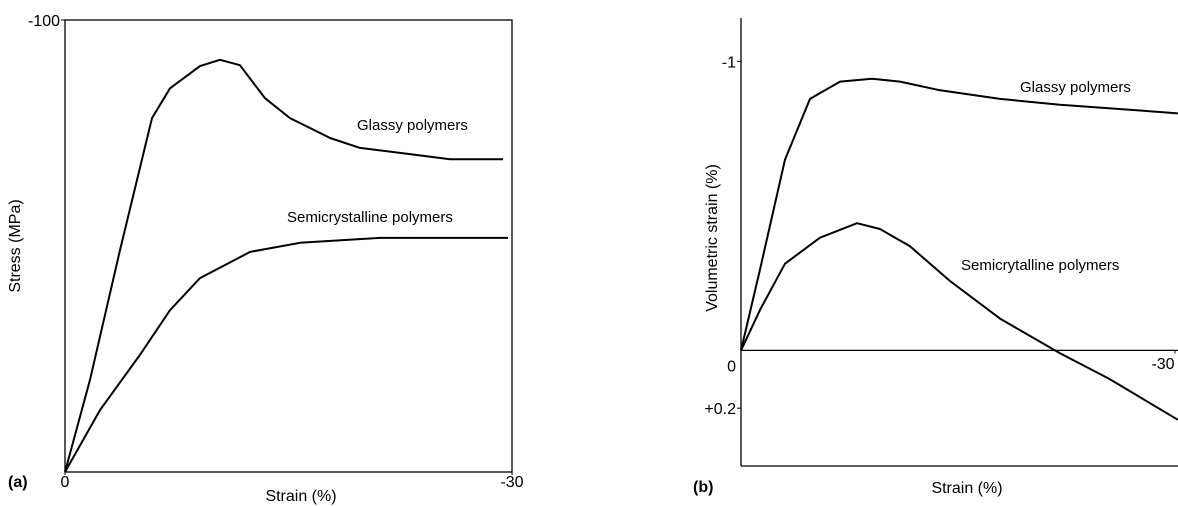 This screenshot has width=1178, height=506. Describe the element at coordinates (731, 366) in the screenshot. I see `y-tick-label: 0` at that location.